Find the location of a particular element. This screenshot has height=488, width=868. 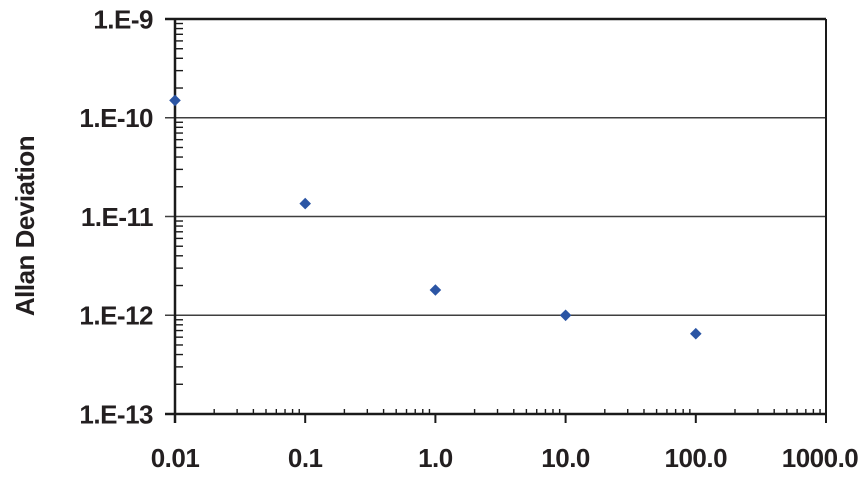

x-tick-label: 10.0 is located at coordinates (565, 458).